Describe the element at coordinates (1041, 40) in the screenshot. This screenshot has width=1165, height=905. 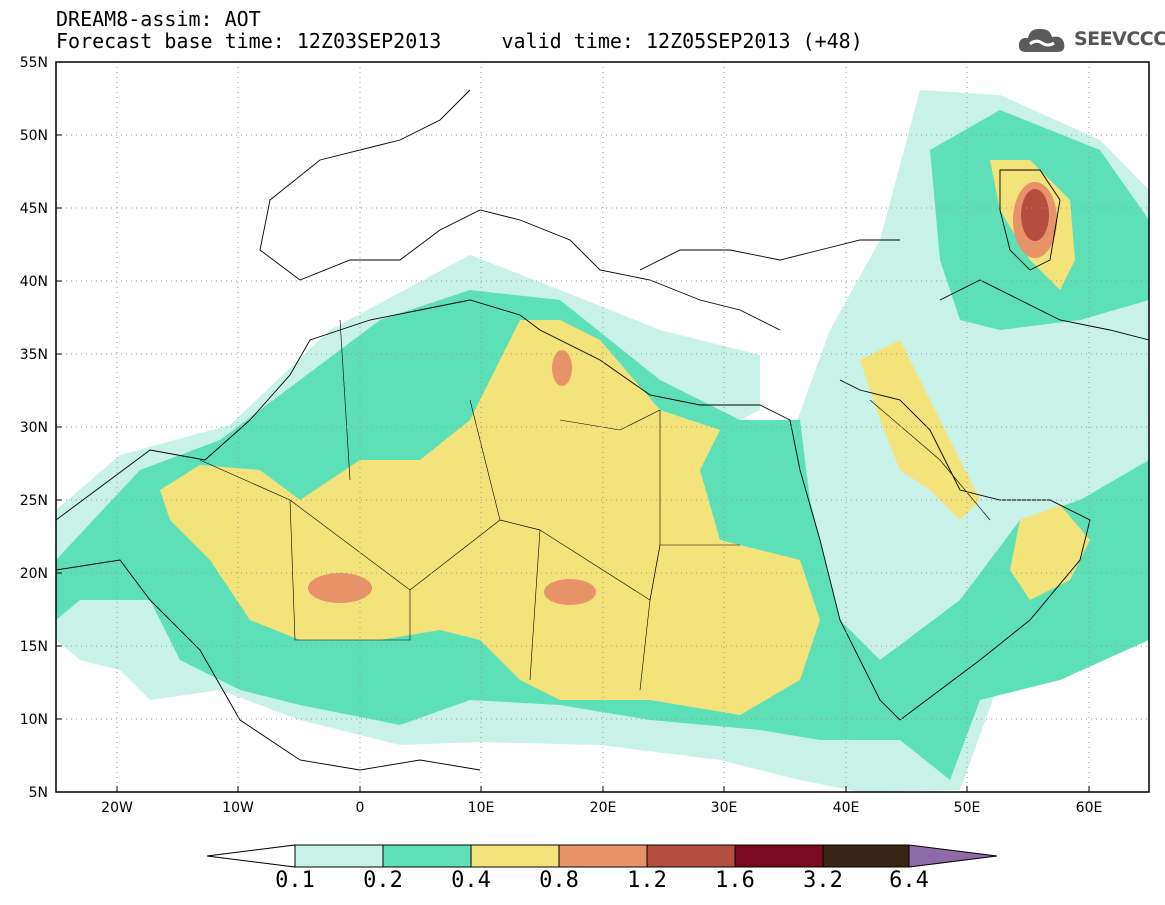
I see `cloud-icon` at that location.